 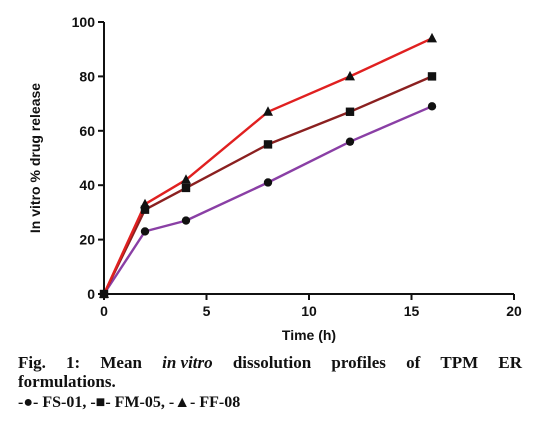 I want to click on caption-legend: -●- FS-01, -■- FM-05, -▲- FF-08, so click(x=129, y=402).